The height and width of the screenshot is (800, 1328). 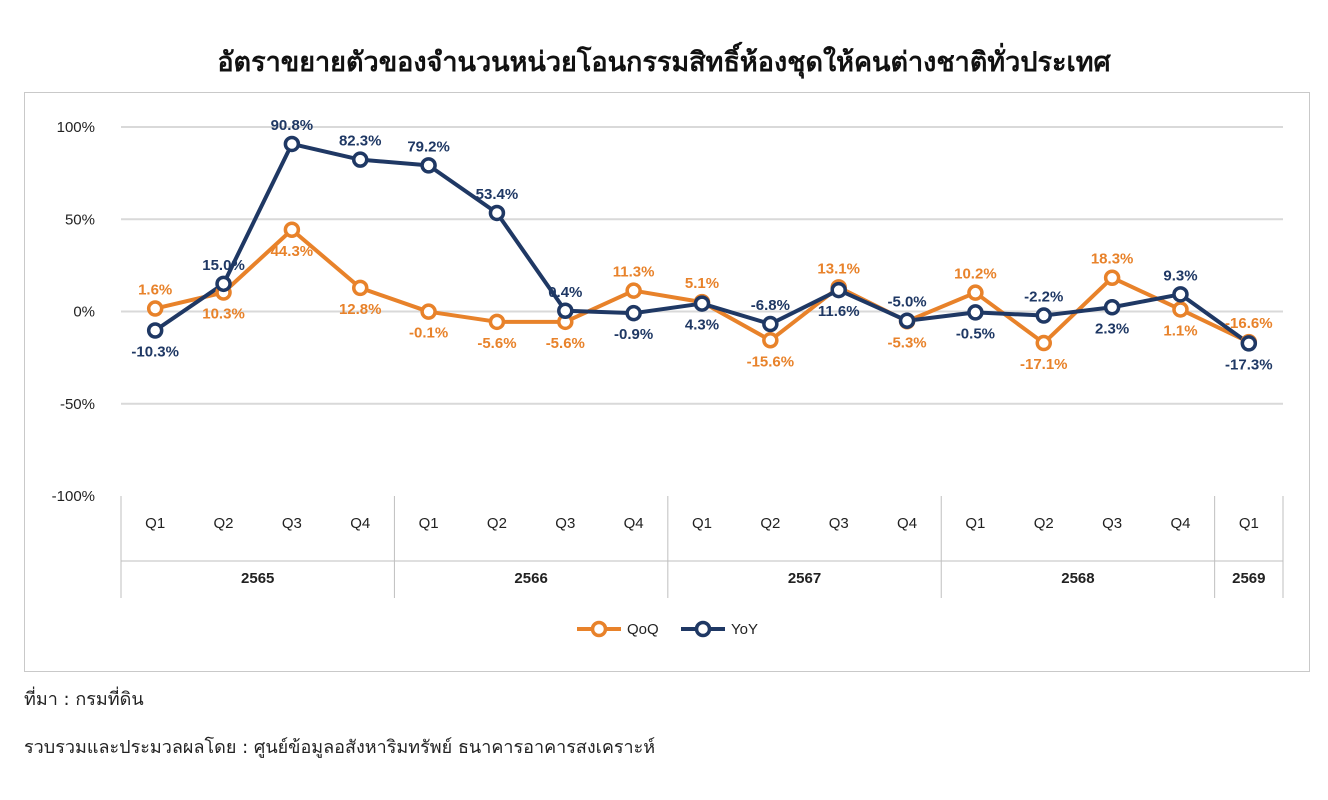 I want to click on data-label-yoy: 53.4%, so click(x=497, y=194).